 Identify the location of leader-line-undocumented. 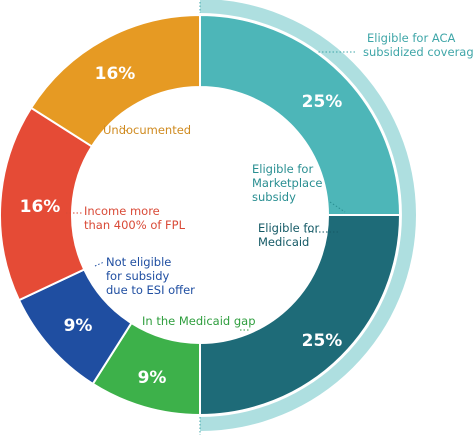
(124, 129).